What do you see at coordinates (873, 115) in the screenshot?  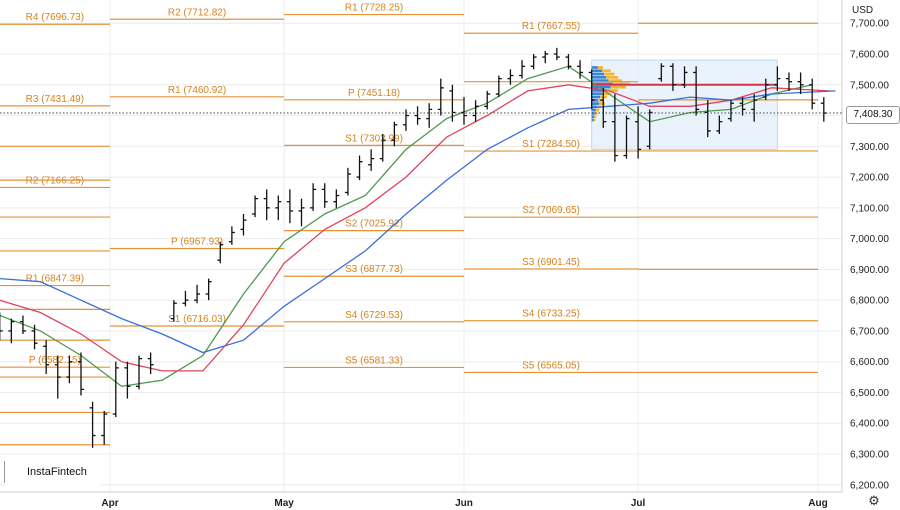 I see `last-price-badge: 7,408.30` at bounding box center [873, 115].